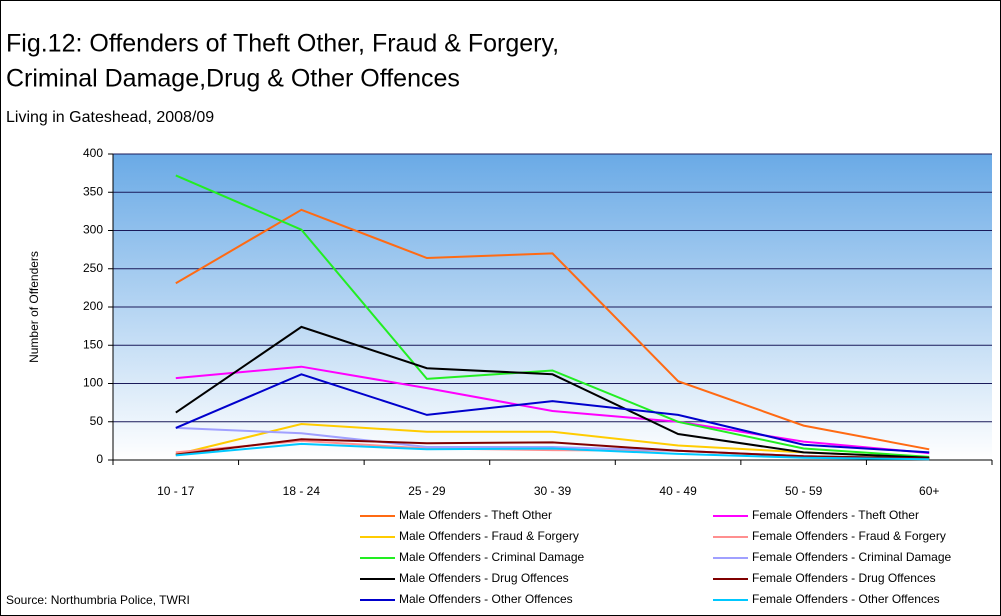 The height and width of the screenshot is (616, 1001). What do you see at coordinates (93, 268) in the screenshot?
I see `y-tick-label: 250` at bounding box center [93, 268].